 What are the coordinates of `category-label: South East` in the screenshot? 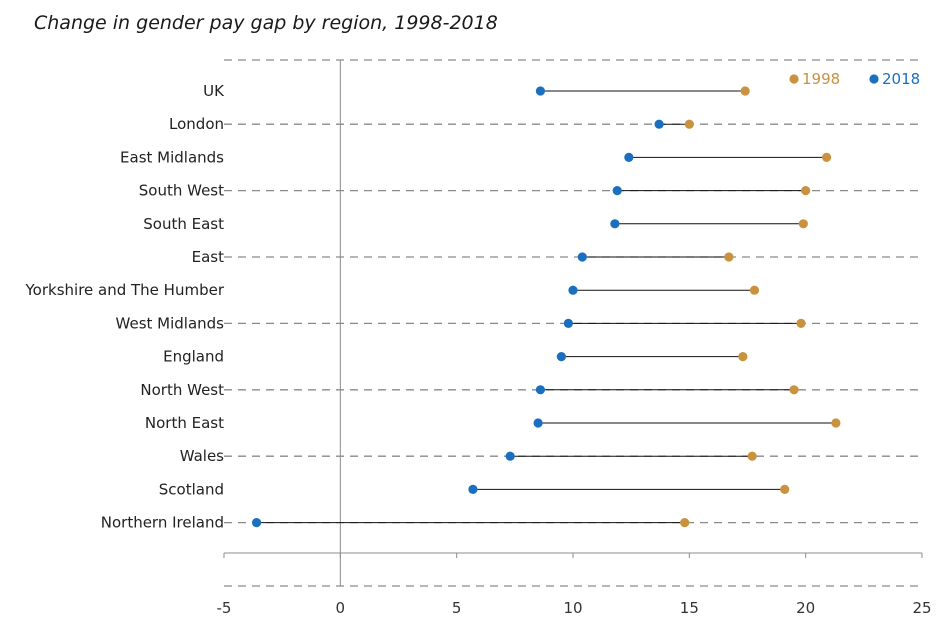 It's located at (183, 224).